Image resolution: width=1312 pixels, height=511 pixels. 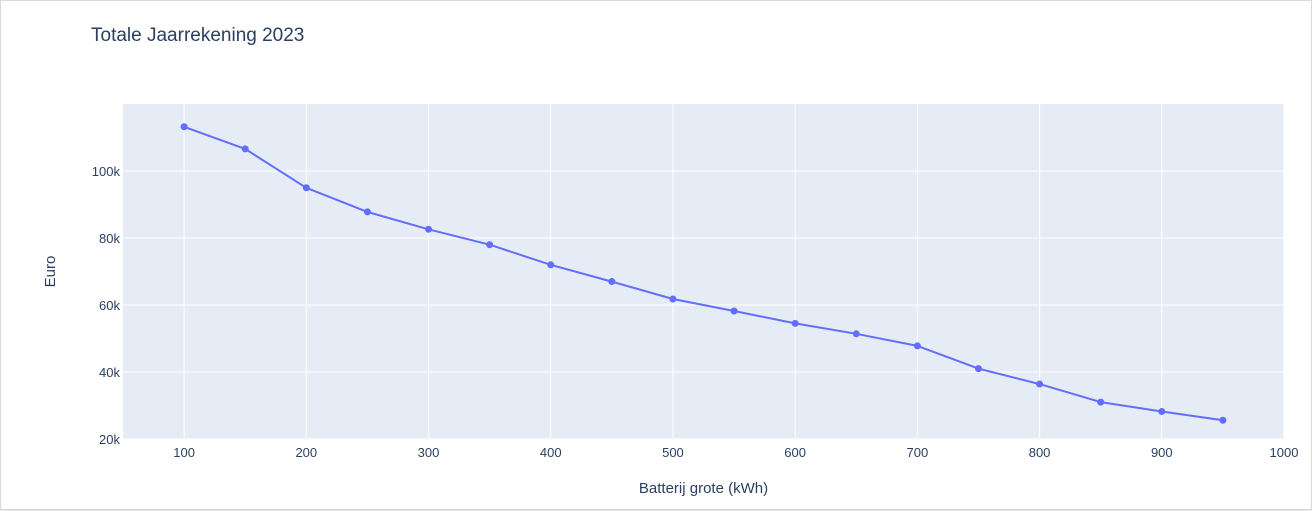 I want to click on x-tick-label: 100, so click(x=184, y=452).